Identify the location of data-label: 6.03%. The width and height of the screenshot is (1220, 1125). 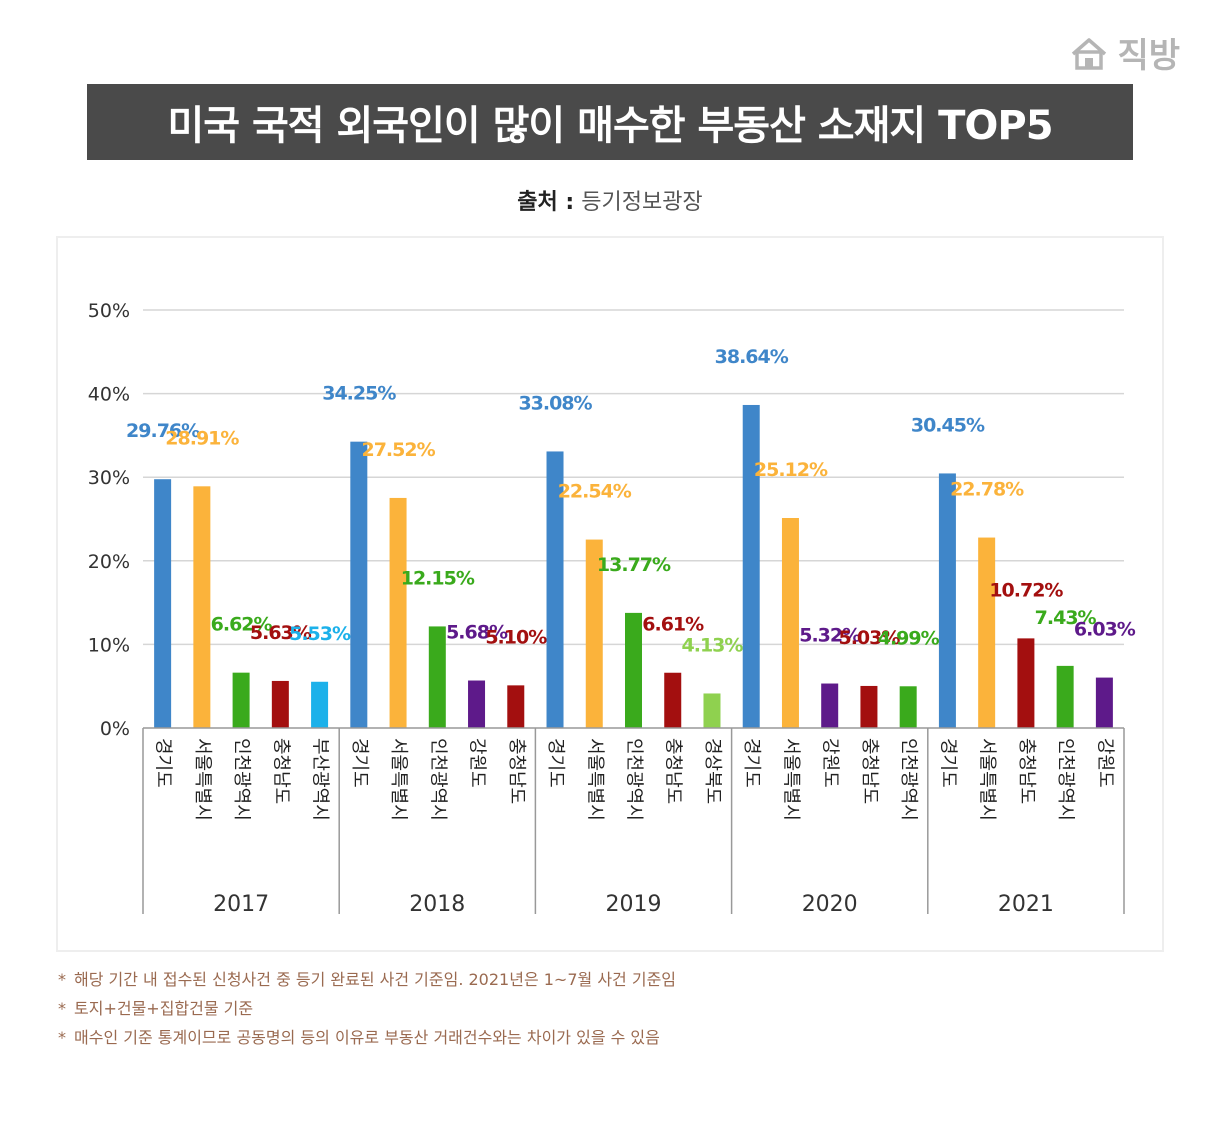
(1105, 630).